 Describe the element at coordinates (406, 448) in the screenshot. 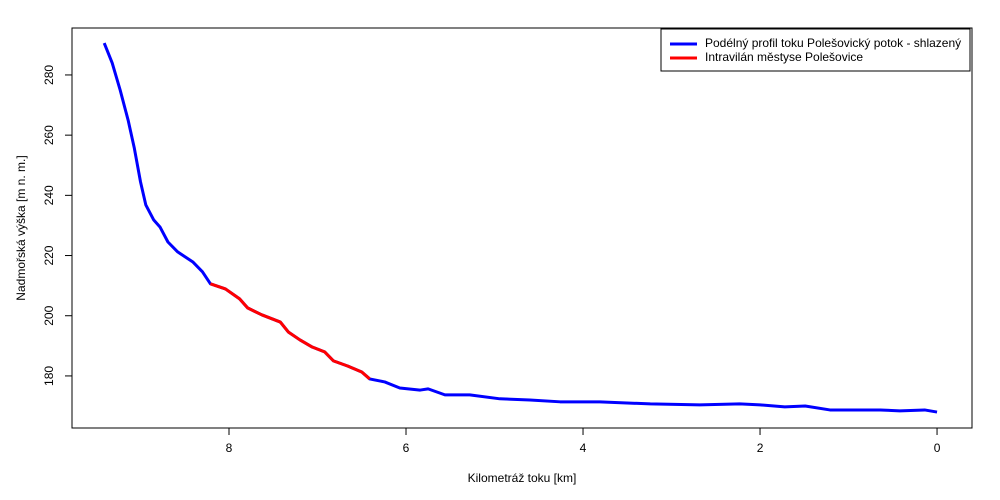

I see `x-tick-label: 6` at that location.